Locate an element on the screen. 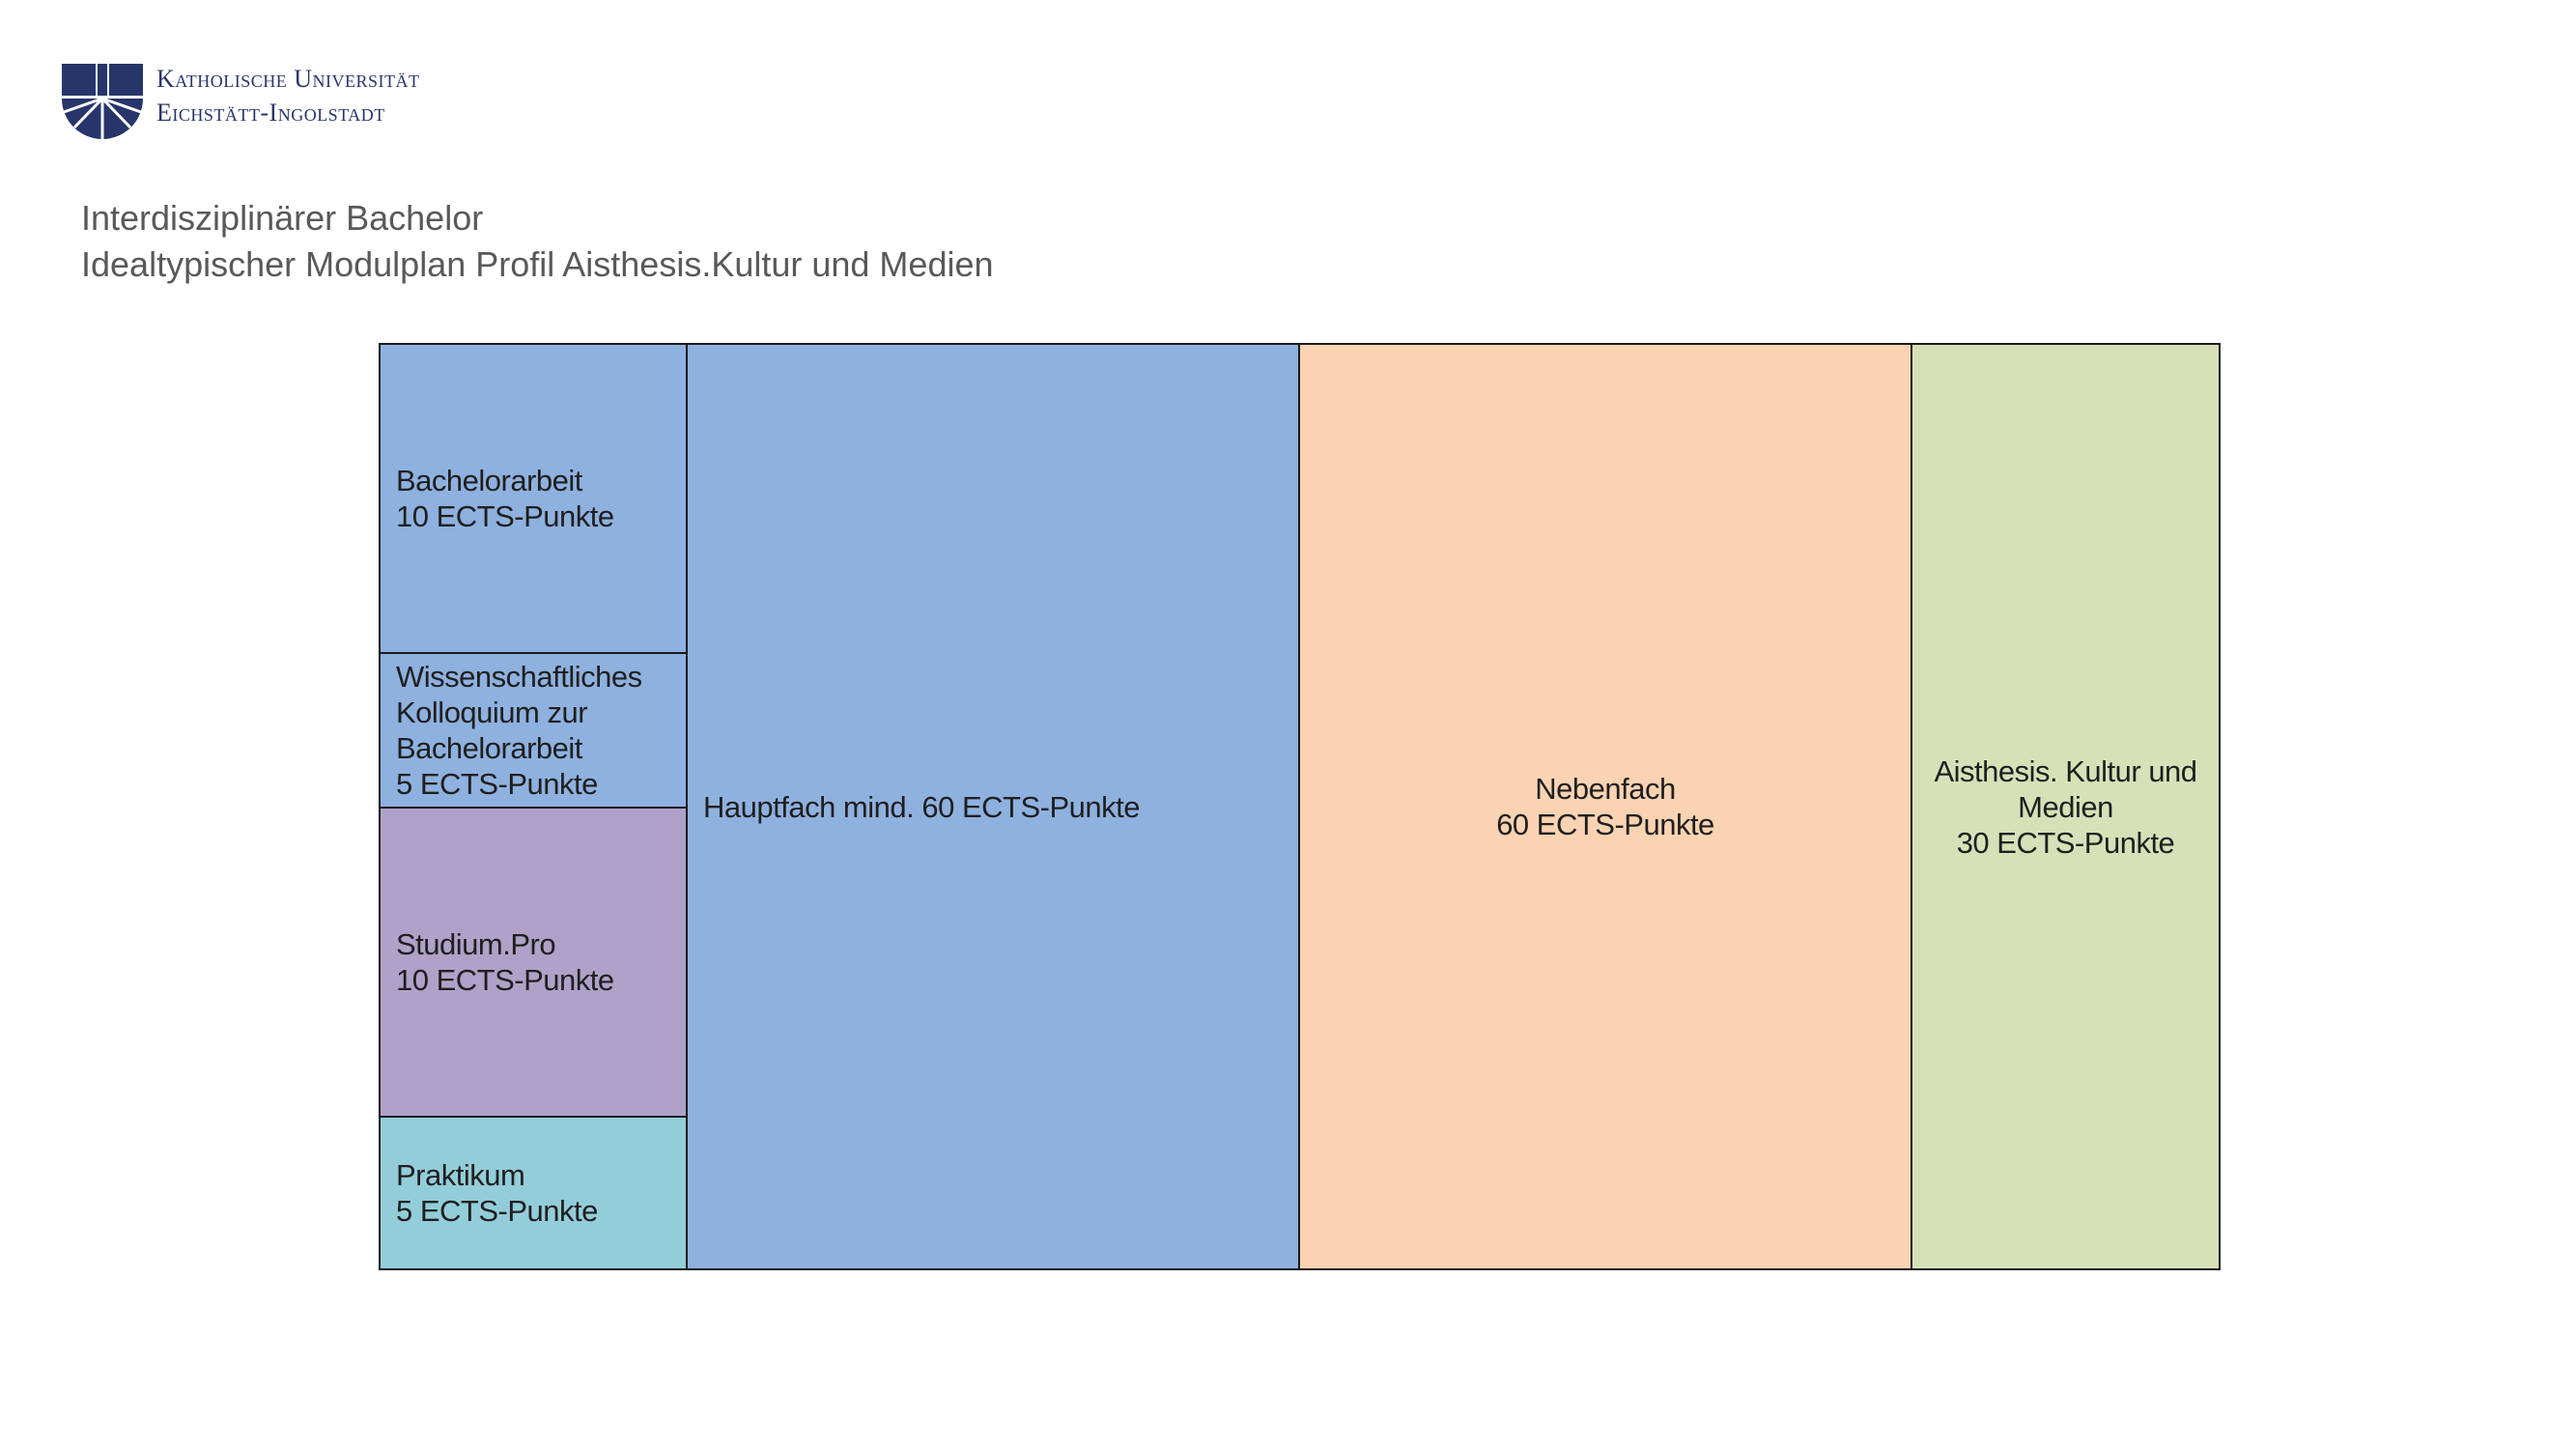 This screenshot has height=1449, width=2576. module-name-line1: Aisthesis. Kultur und is located at coordinates (2065, 770).